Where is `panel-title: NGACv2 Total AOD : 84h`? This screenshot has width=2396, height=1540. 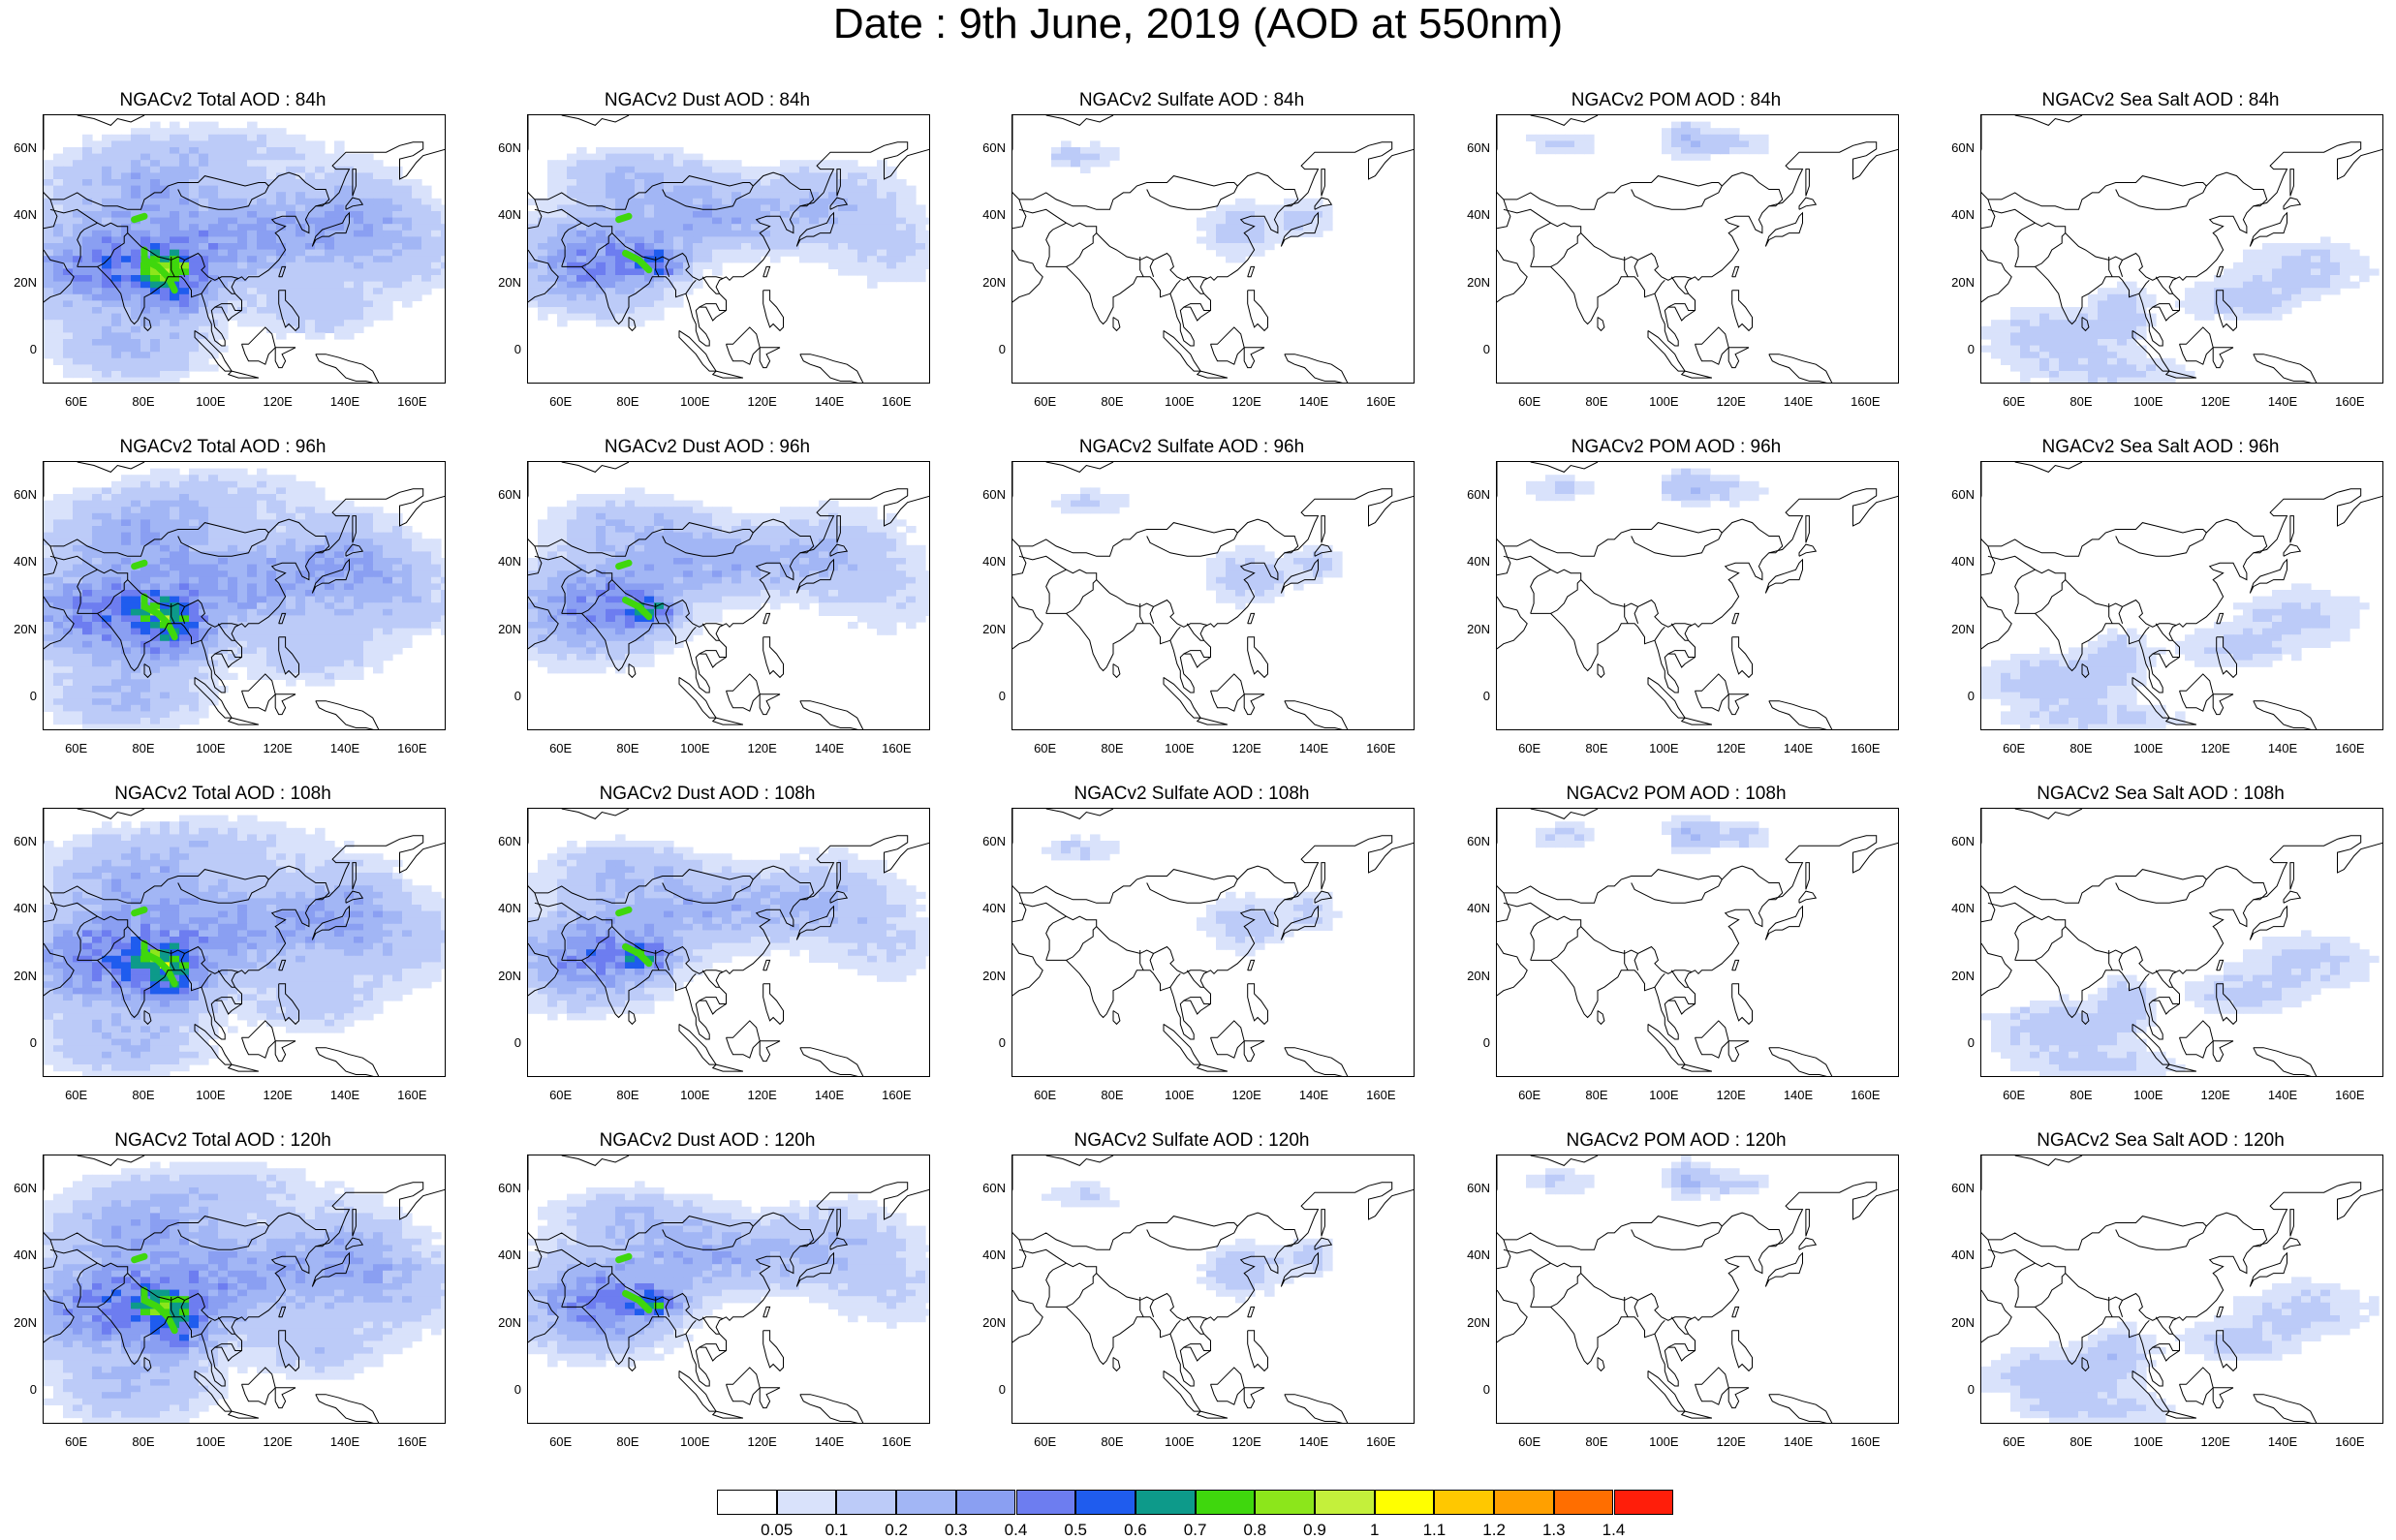
panel-title: NGACv2 Total AOD : 84h is located at coordinates (223, 101).